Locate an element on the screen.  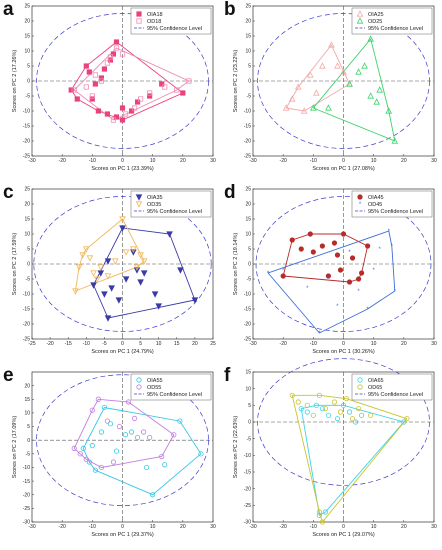
x-tick-label: 0 is located at coordinates (122, 161).